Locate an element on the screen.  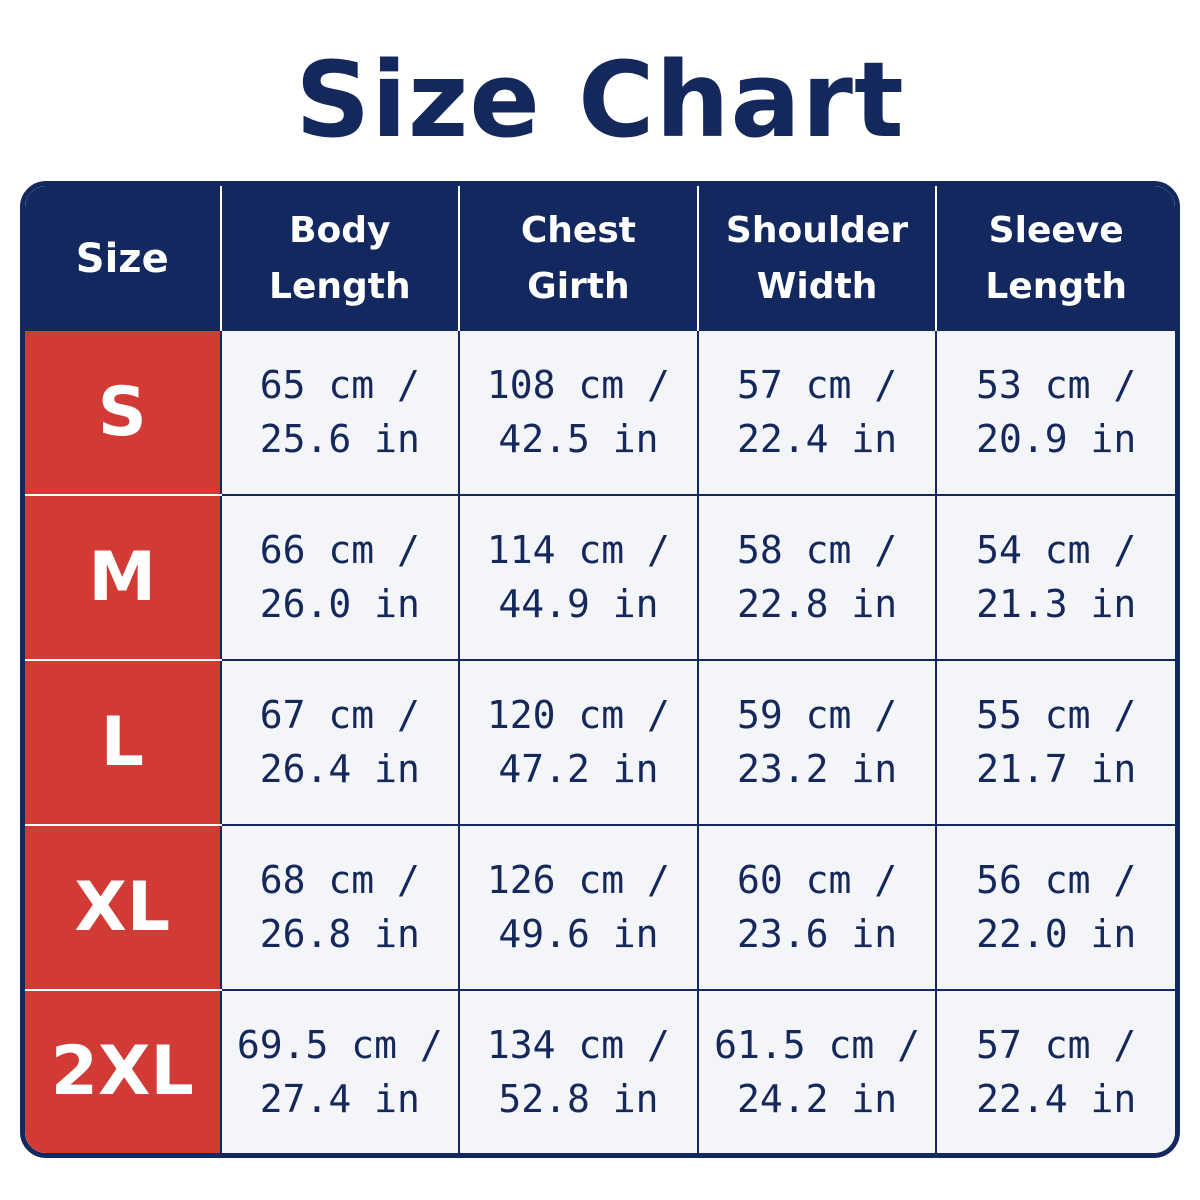
value-cm: 56 cm / is located at coordinates (1056, 880).